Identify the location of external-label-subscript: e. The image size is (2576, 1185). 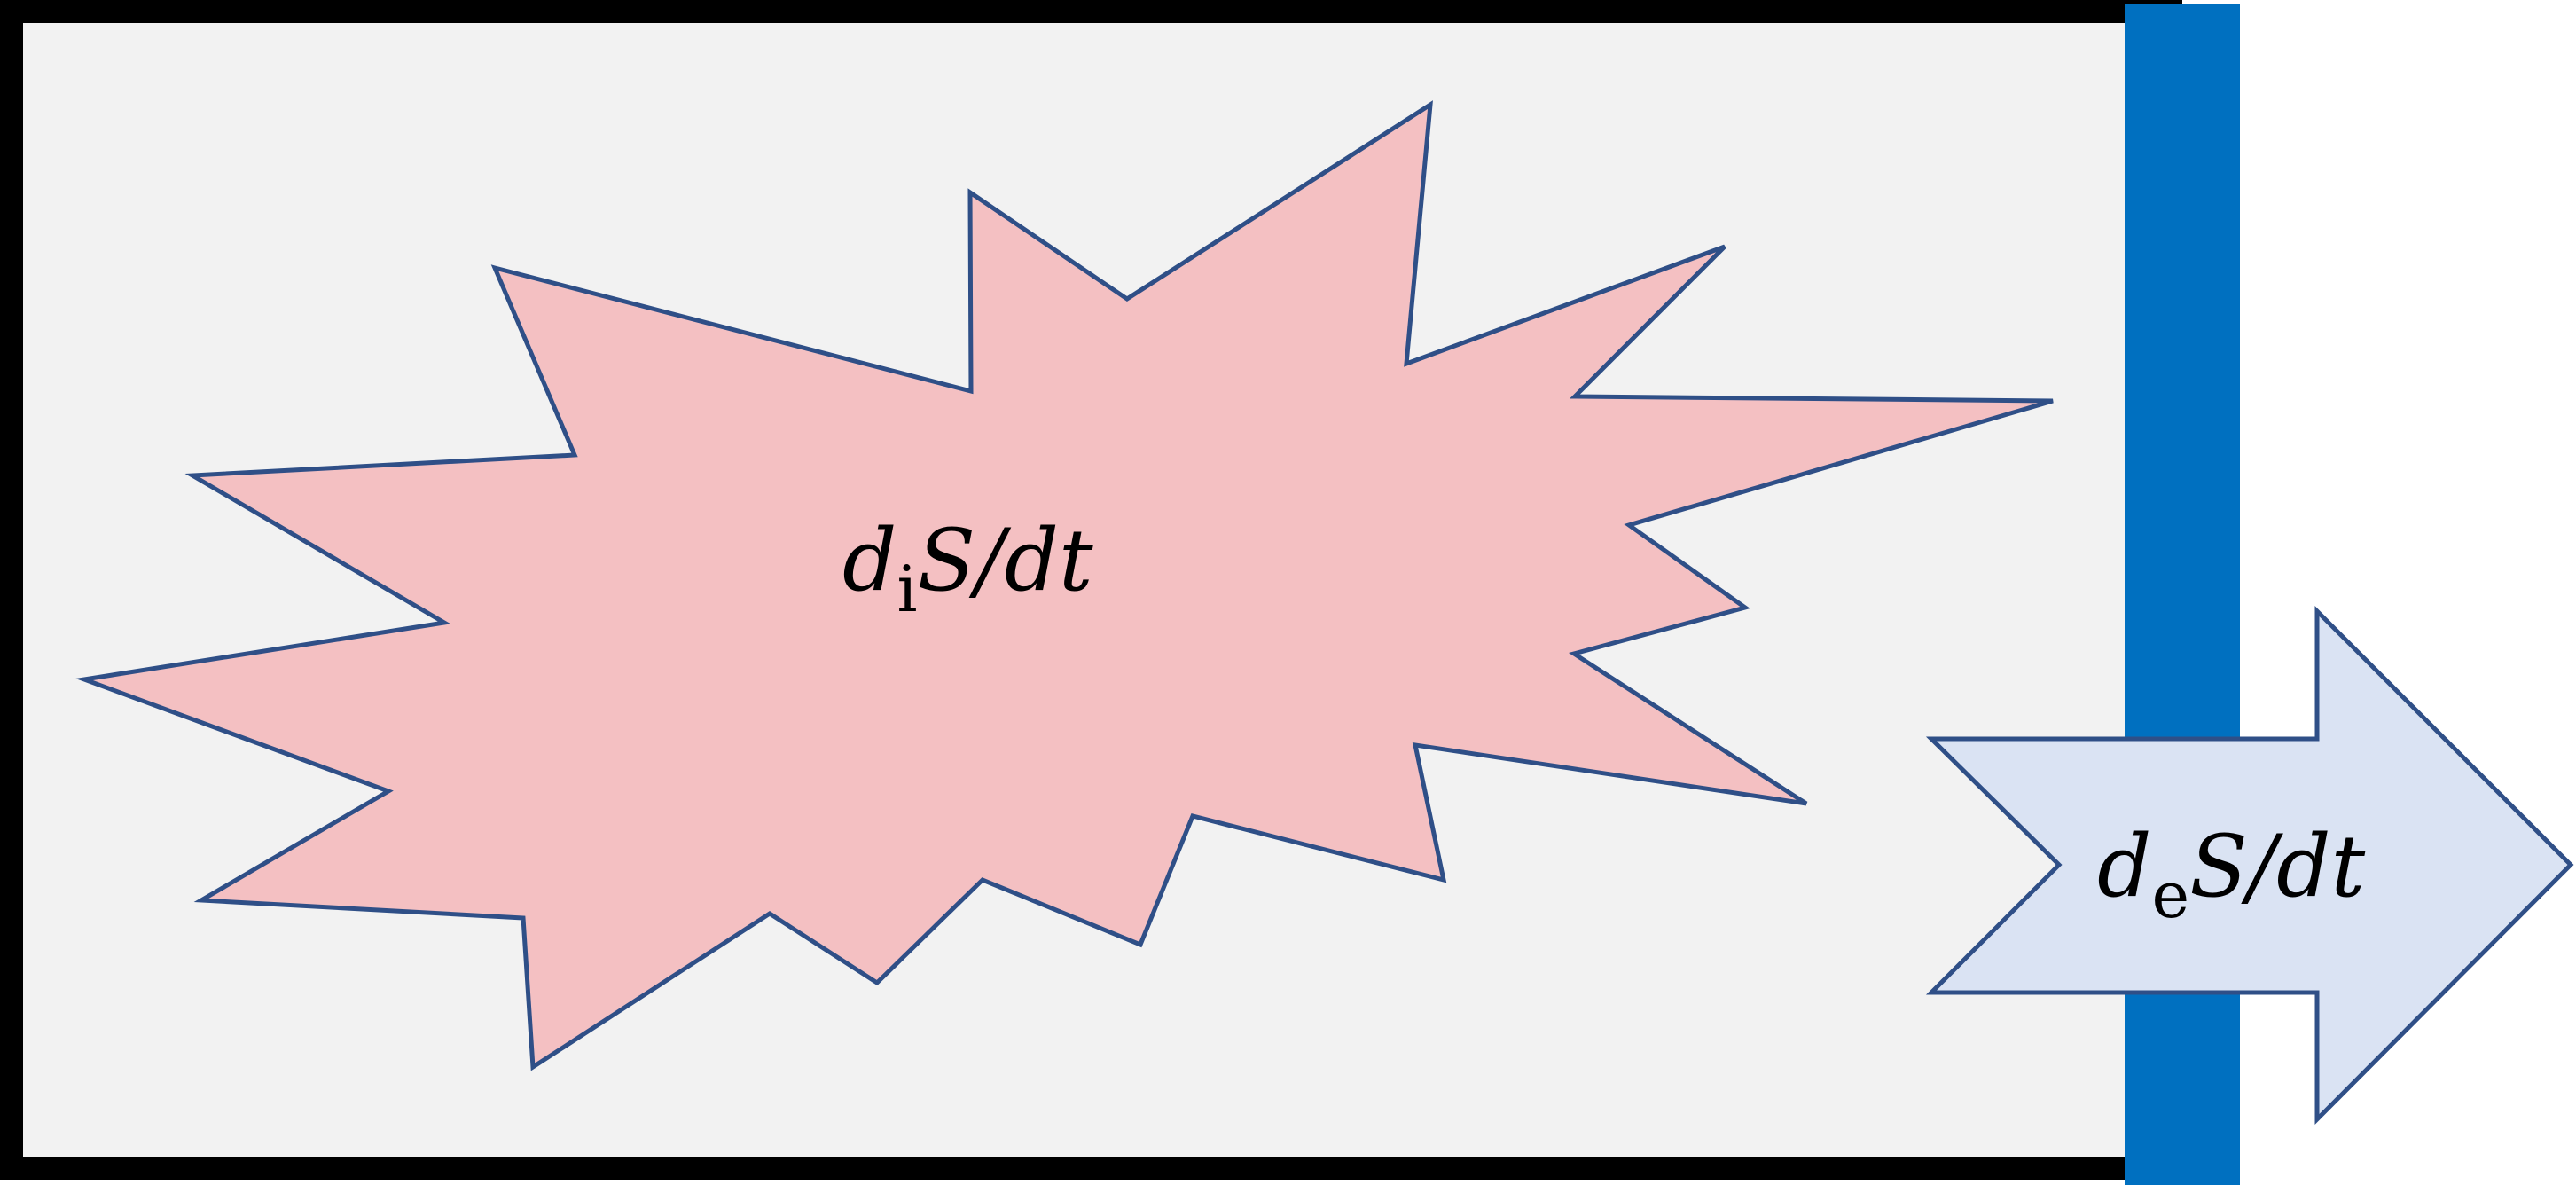
(2170, 895).